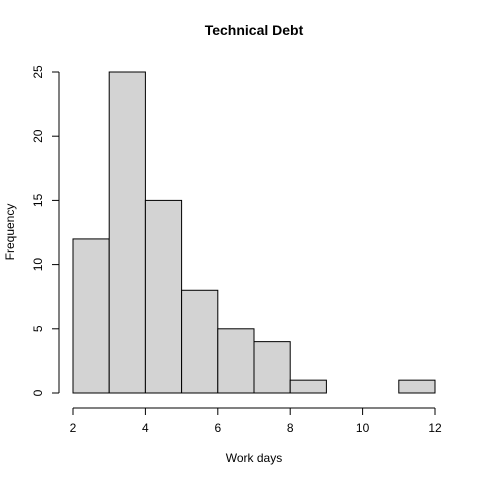 The width and height of the screenshot is (480, 480). What do you see at coordinates (217, 428) in the screenshot?
I see `x-tick-label: 6` at bounding box center [217, 428].